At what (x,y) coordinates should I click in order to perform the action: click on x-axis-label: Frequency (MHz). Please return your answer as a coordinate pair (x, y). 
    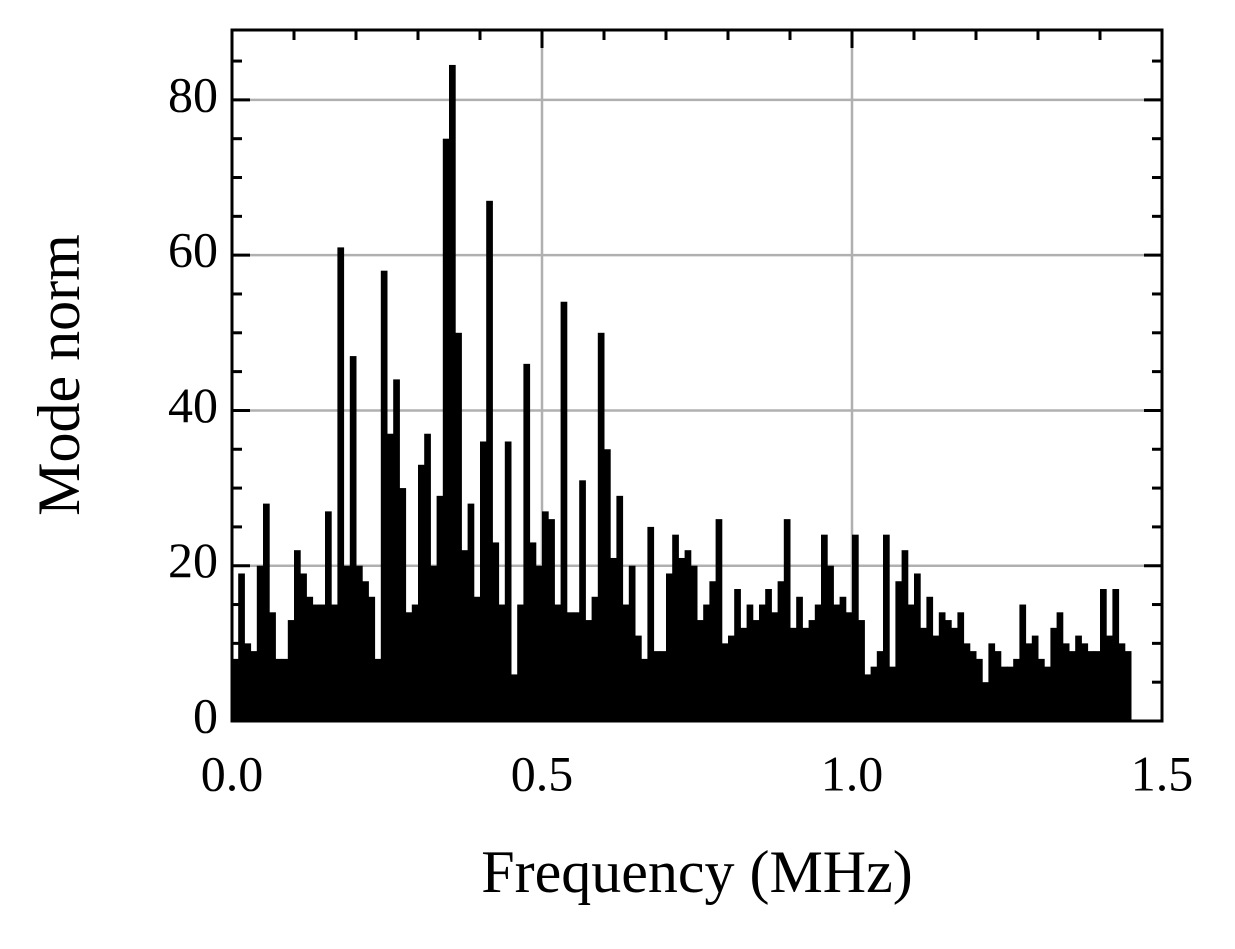
    Looking at the image, I should click on (697, 872).